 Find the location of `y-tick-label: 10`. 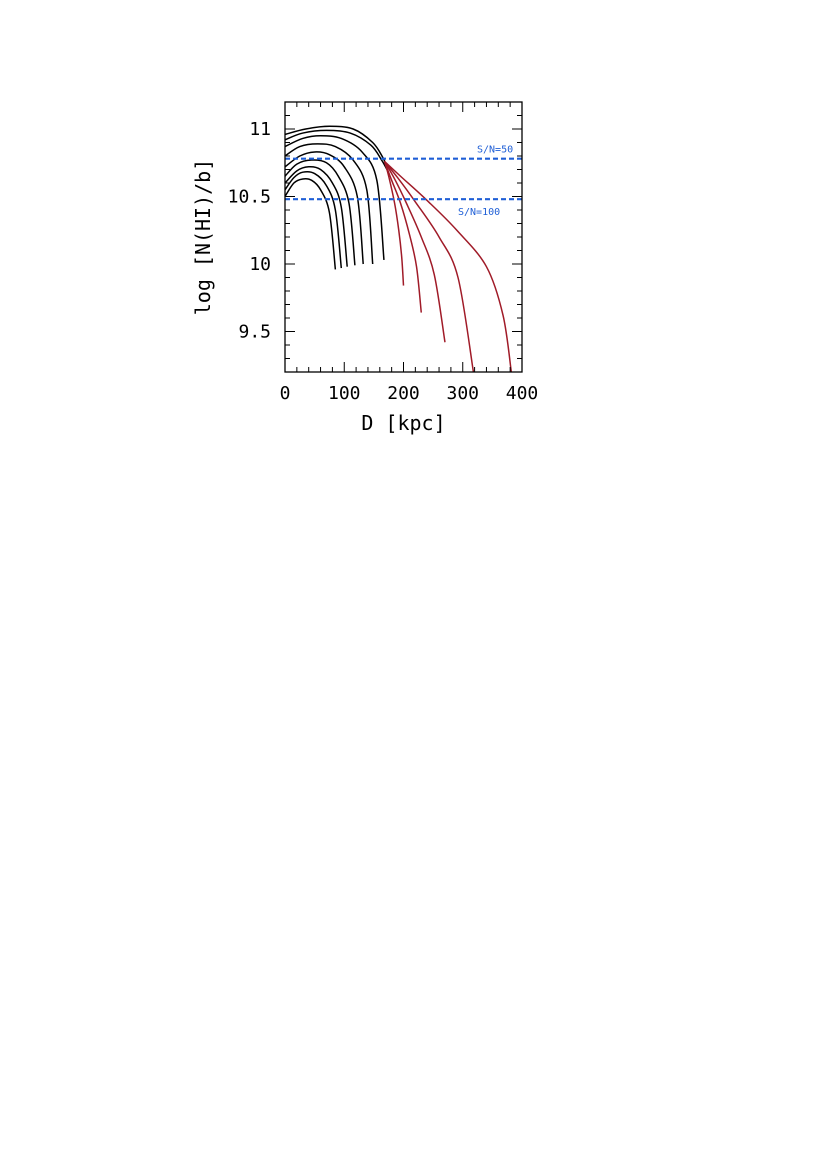

y-tick-label: 10 is located at coordinates (260, 264).